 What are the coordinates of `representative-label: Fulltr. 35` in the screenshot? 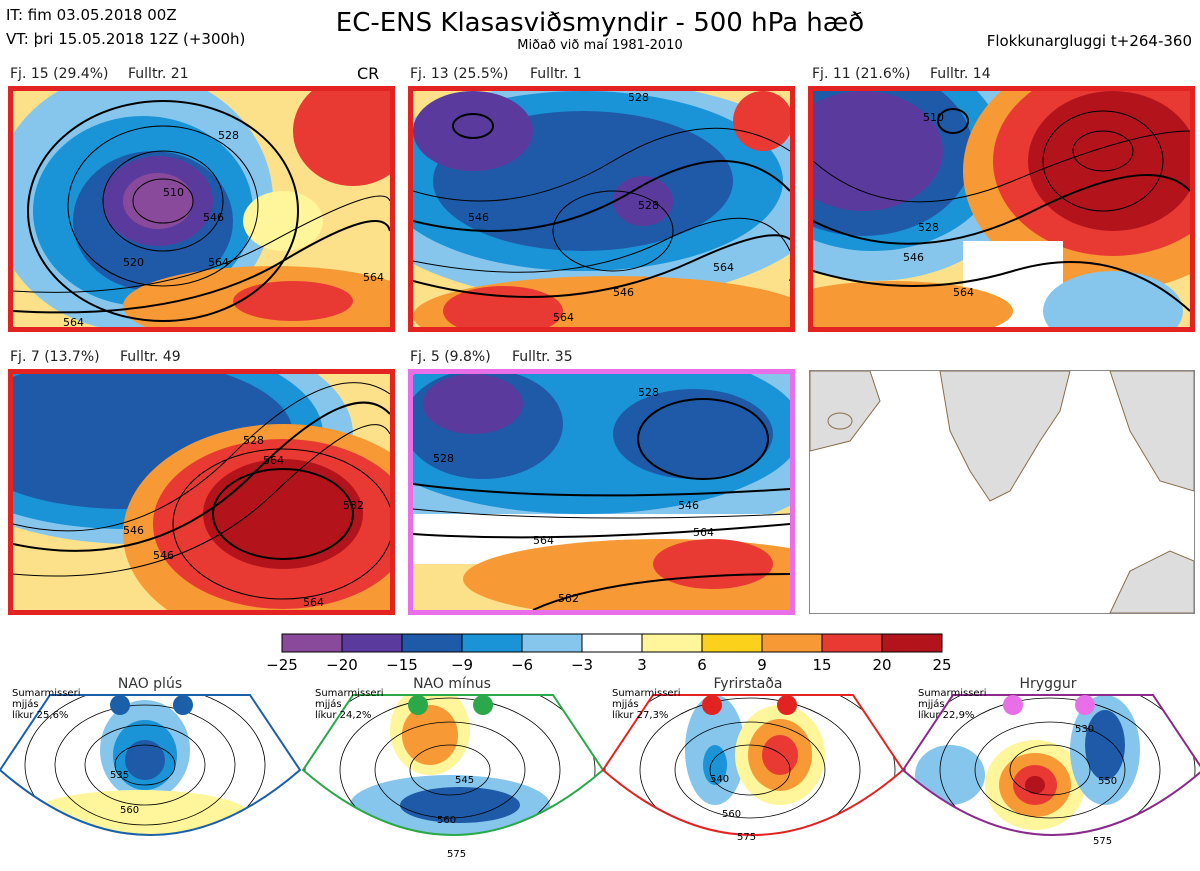 It's located at (542, 357).